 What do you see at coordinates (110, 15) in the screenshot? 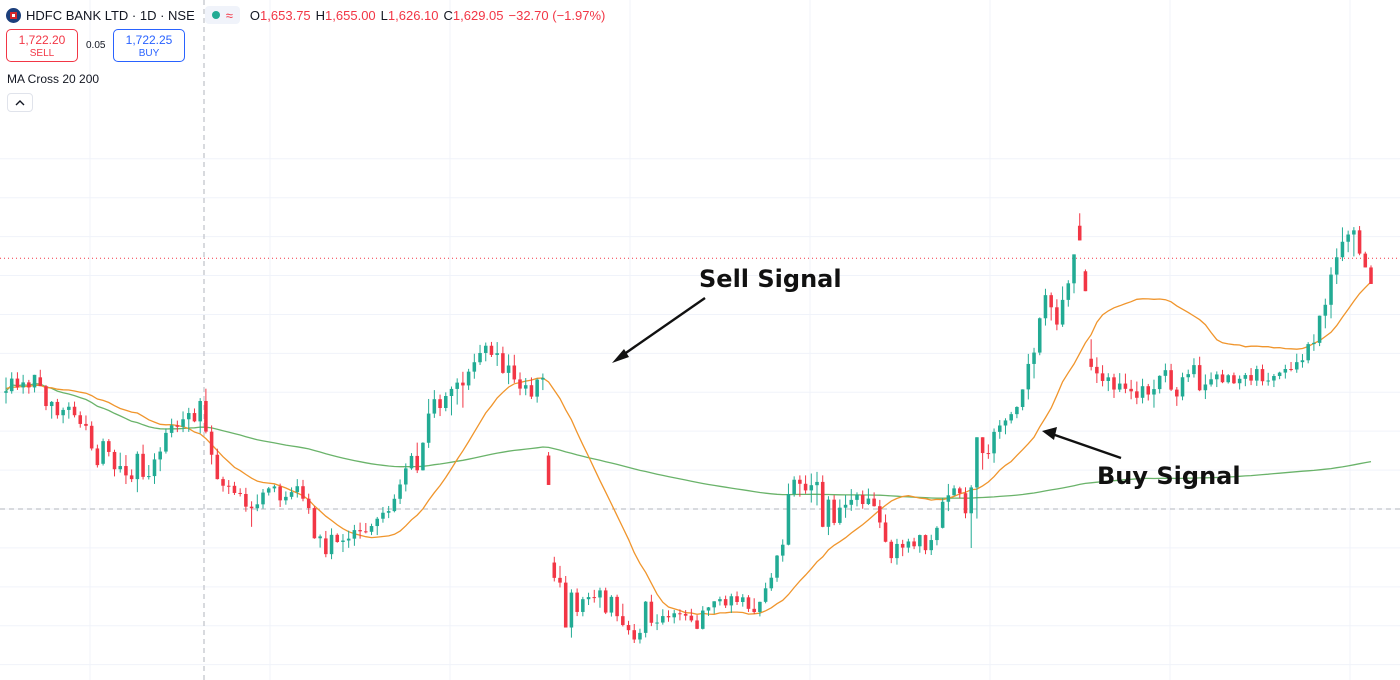
I see `symbol-title: HDFC BANK LTD · 1D · NSE` at bounding box center [110, 15].